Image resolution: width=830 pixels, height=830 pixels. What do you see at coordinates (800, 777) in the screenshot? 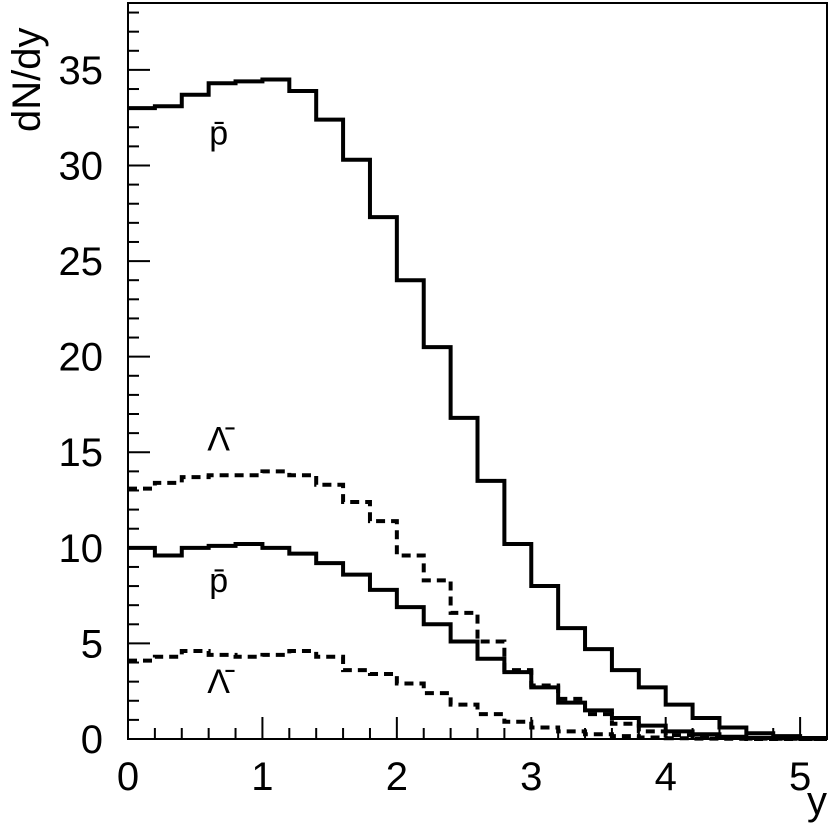
I see `x-tick-label: 5` at bounding box center [800, 777].